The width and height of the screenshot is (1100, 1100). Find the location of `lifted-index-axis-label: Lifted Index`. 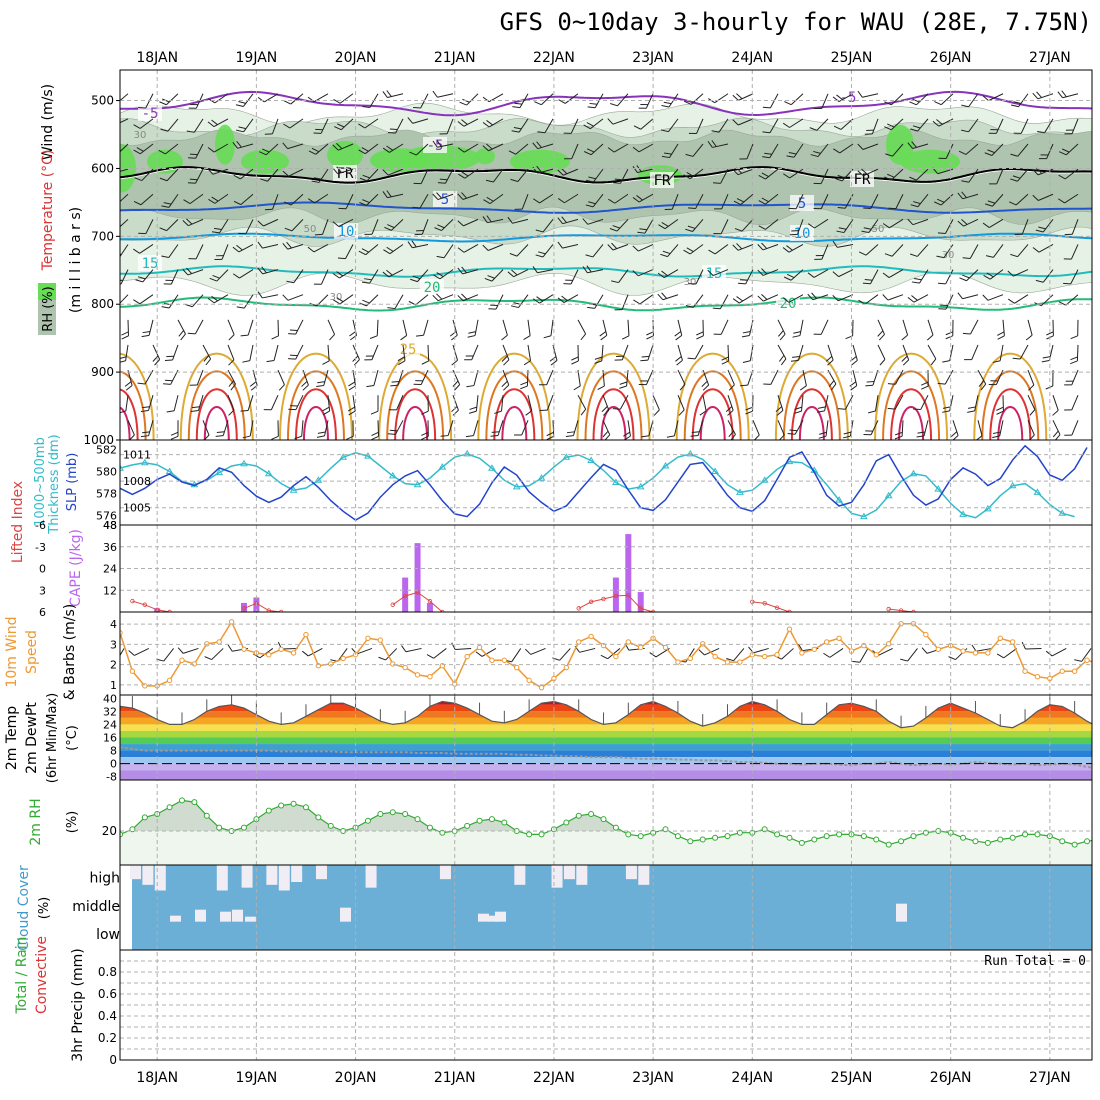

lifted-index-axis-label: Lifted Index is located at coordinates (18, 522).